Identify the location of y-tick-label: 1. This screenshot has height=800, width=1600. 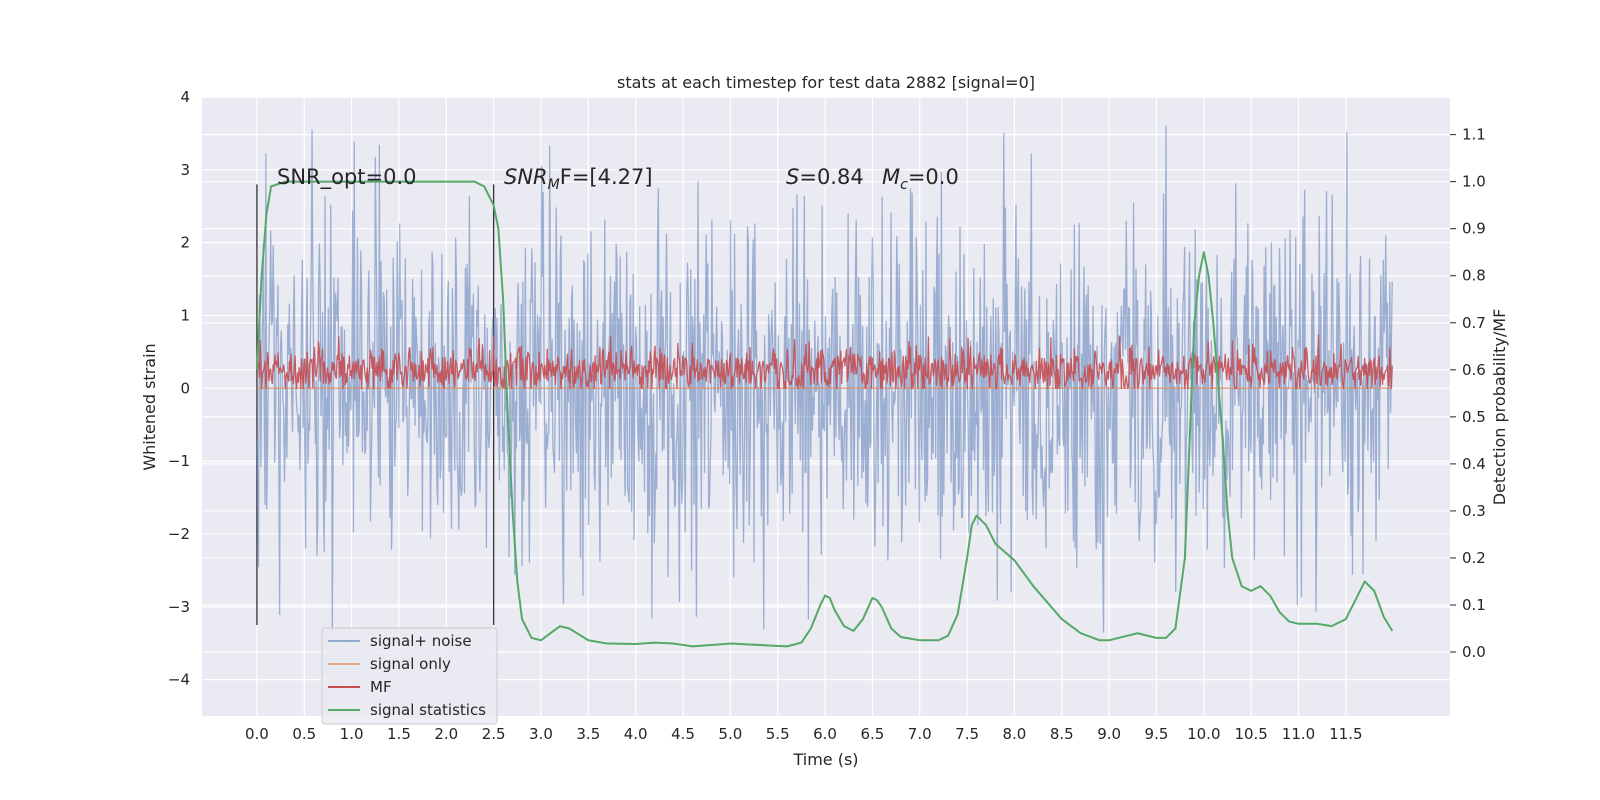
(185, 315).